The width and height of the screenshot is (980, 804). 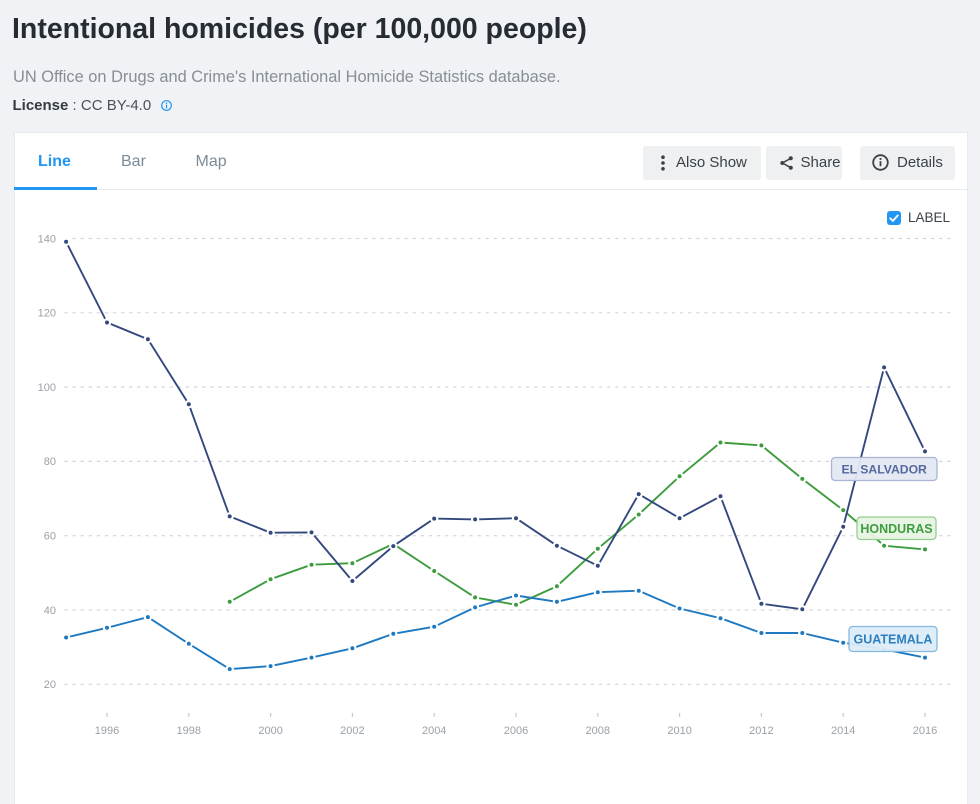 I want to click on svg-text: 2016, so click(x=925, y=731).